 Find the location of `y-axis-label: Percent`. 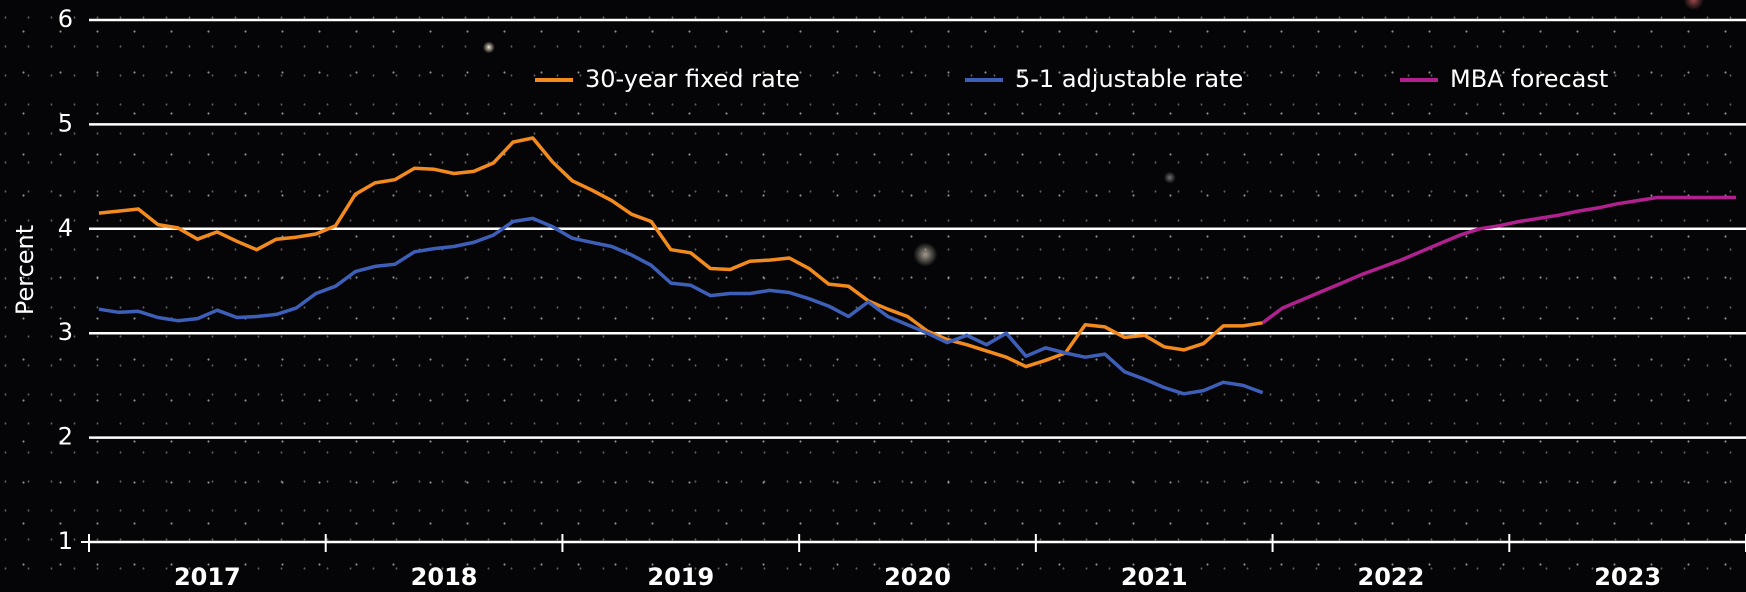

y-axis-label: Percent is located at coordinates (25, 270).